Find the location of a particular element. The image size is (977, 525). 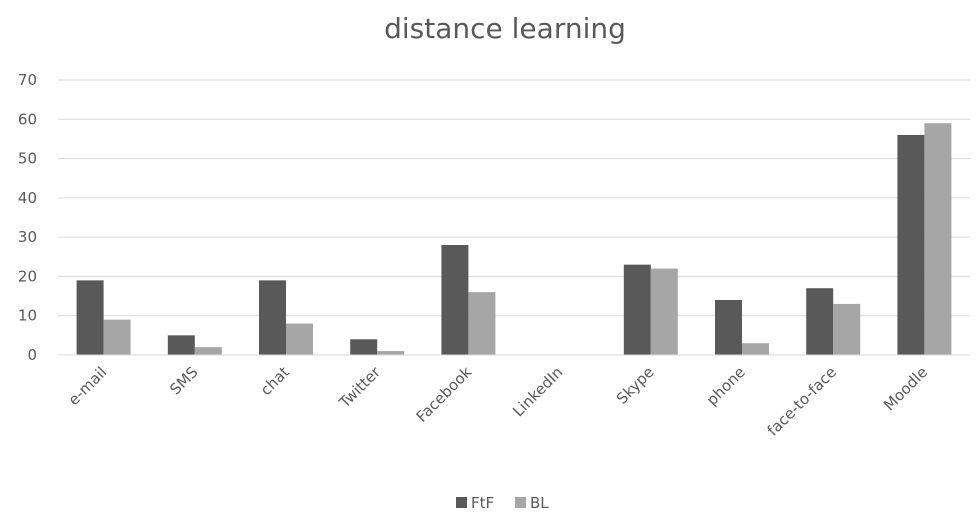

bar-bl-moodle is located at coordinates (938, 239).